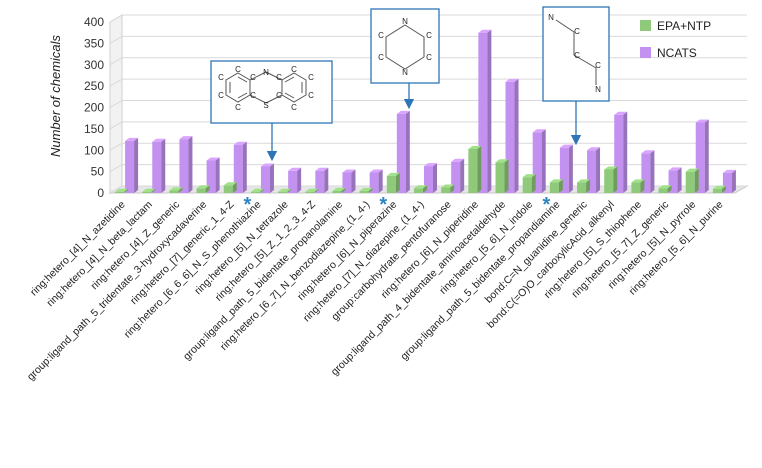 This screenshot has width=762, height=468. I want to click on bar-epa-ntp-20-side, so click(669, 189).